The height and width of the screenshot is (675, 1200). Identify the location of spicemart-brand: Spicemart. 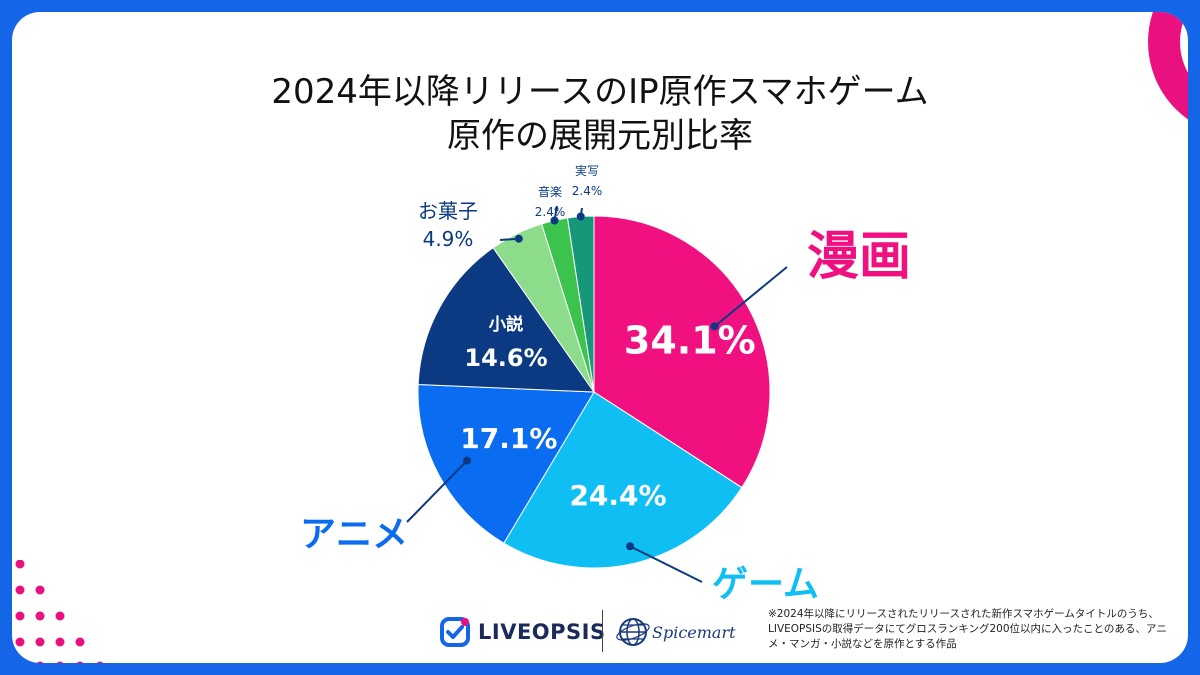
(676, 632).